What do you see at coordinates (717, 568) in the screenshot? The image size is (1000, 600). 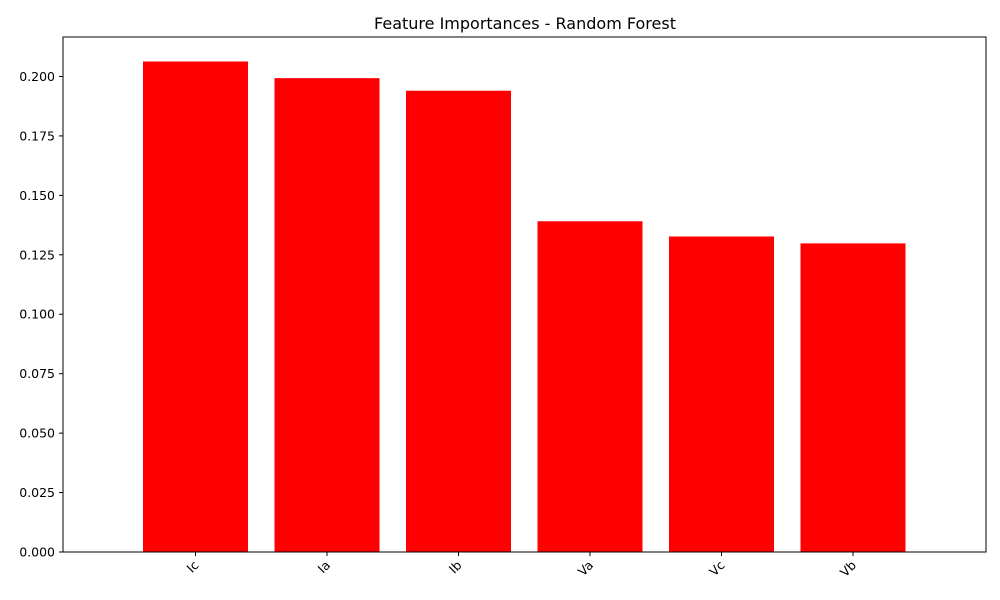 I see `x-tick-label-vc: Vc` at bounding box center [717, 568].